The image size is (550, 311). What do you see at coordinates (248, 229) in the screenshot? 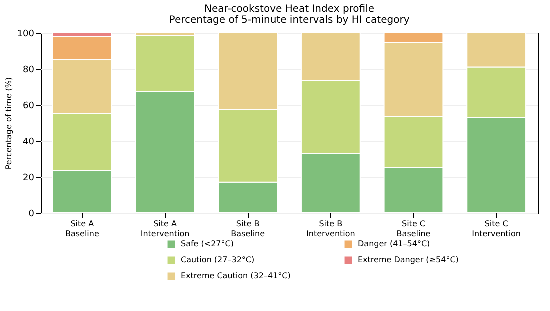
I see `x-tick-label: Site B Baseline` at bounding box center [248, 229].